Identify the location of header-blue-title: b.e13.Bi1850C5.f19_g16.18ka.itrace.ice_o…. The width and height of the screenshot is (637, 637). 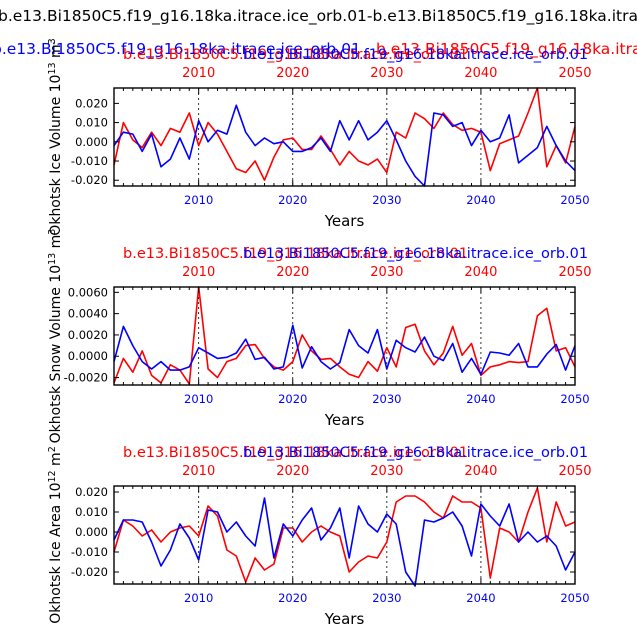
(180, 49).